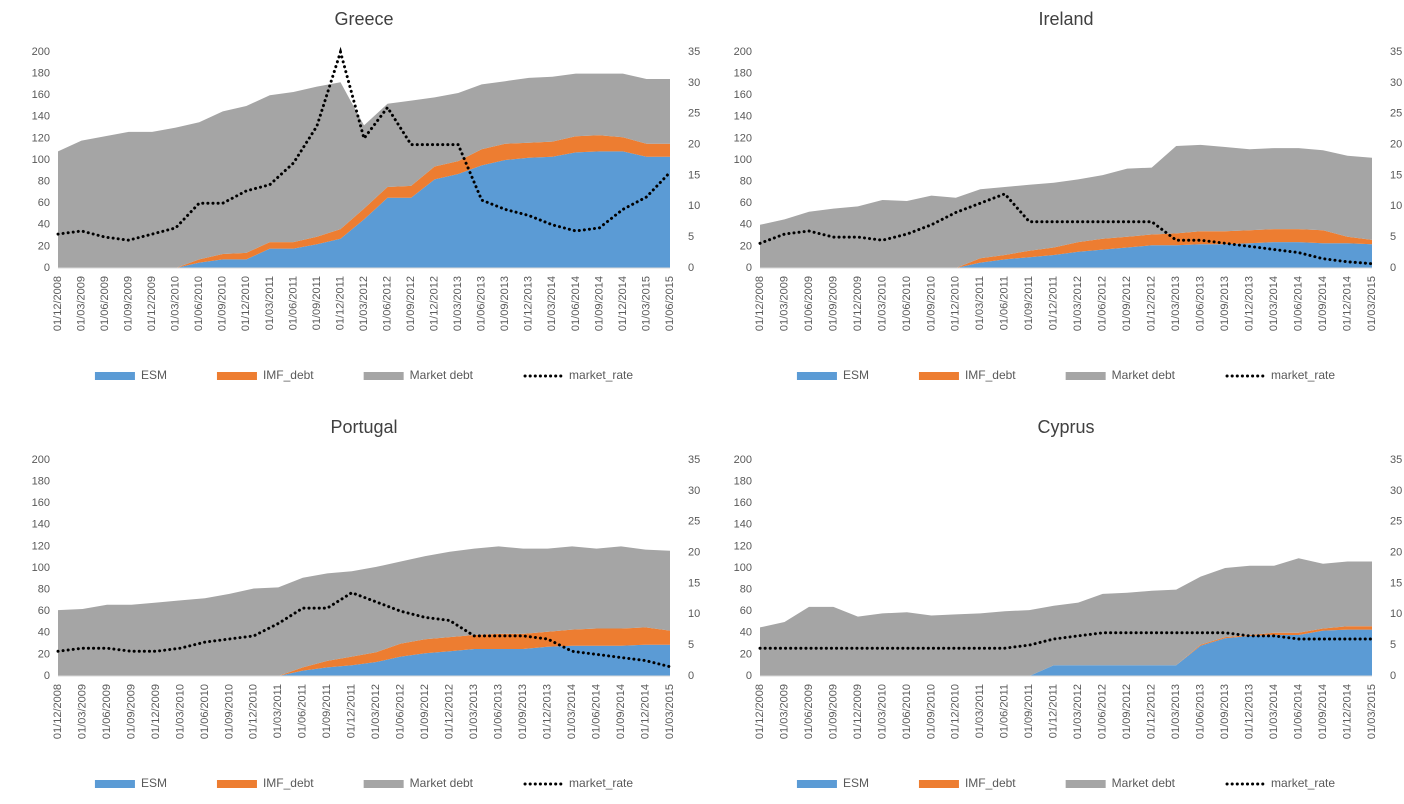  I want to click on x-tick-label: 01/12/2010, so click(956, 303).